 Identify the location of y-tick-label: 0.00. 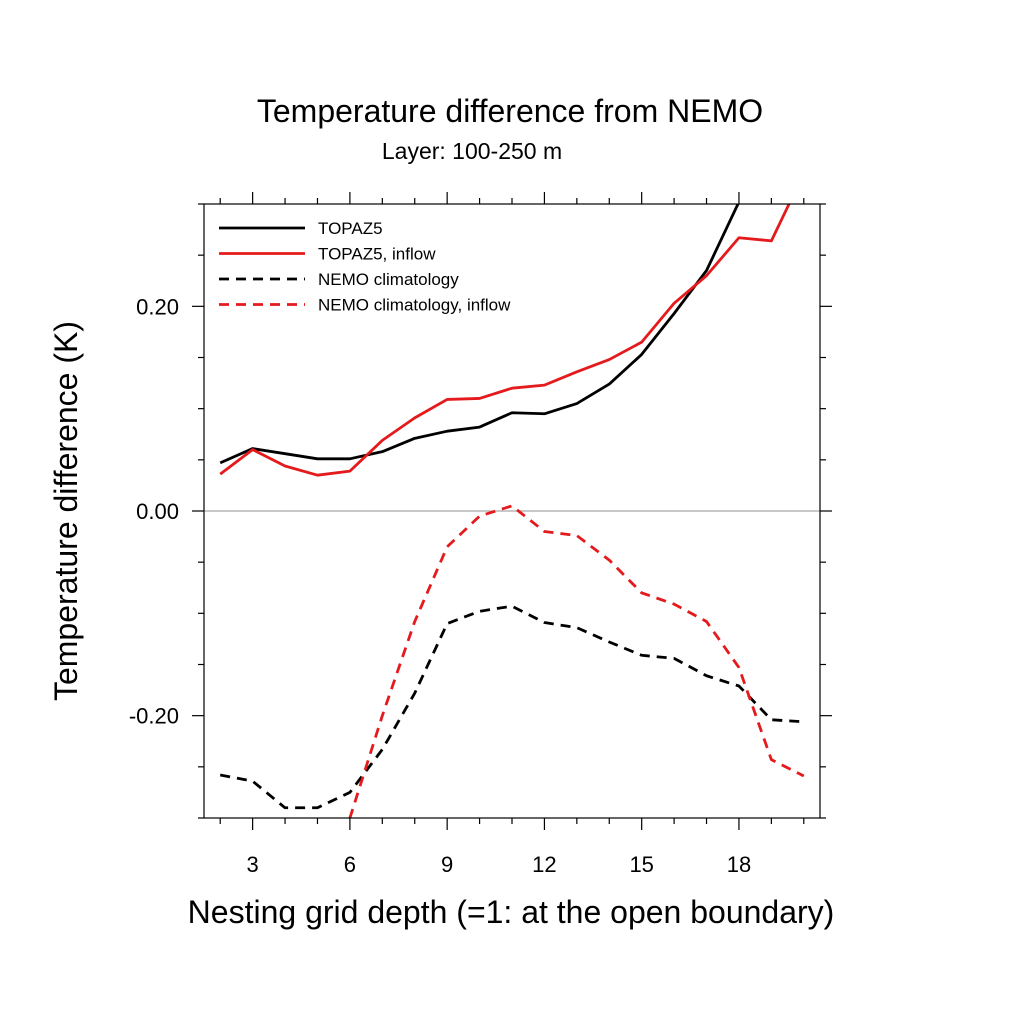
(157, 511).